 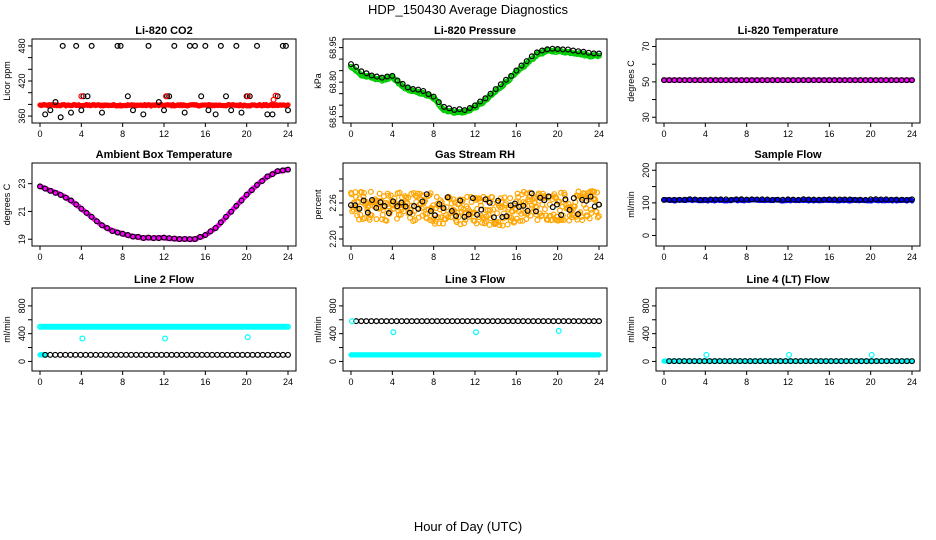 What do you see at coordinates (22, 211) in the screenshot?
I see `y-tick-label: 21` at bounding box center [22, 211].